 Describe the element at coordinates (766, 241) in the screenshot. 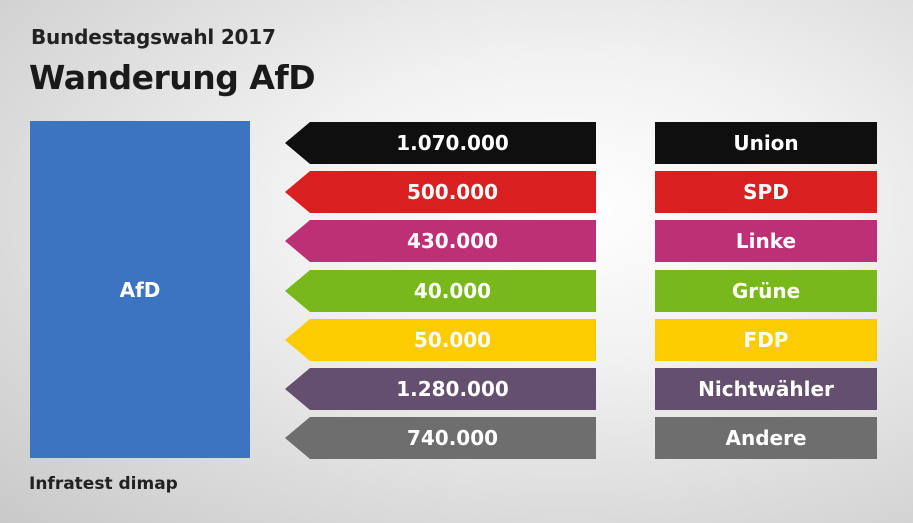

I see `source-party-label-linke: Linke` at that location.